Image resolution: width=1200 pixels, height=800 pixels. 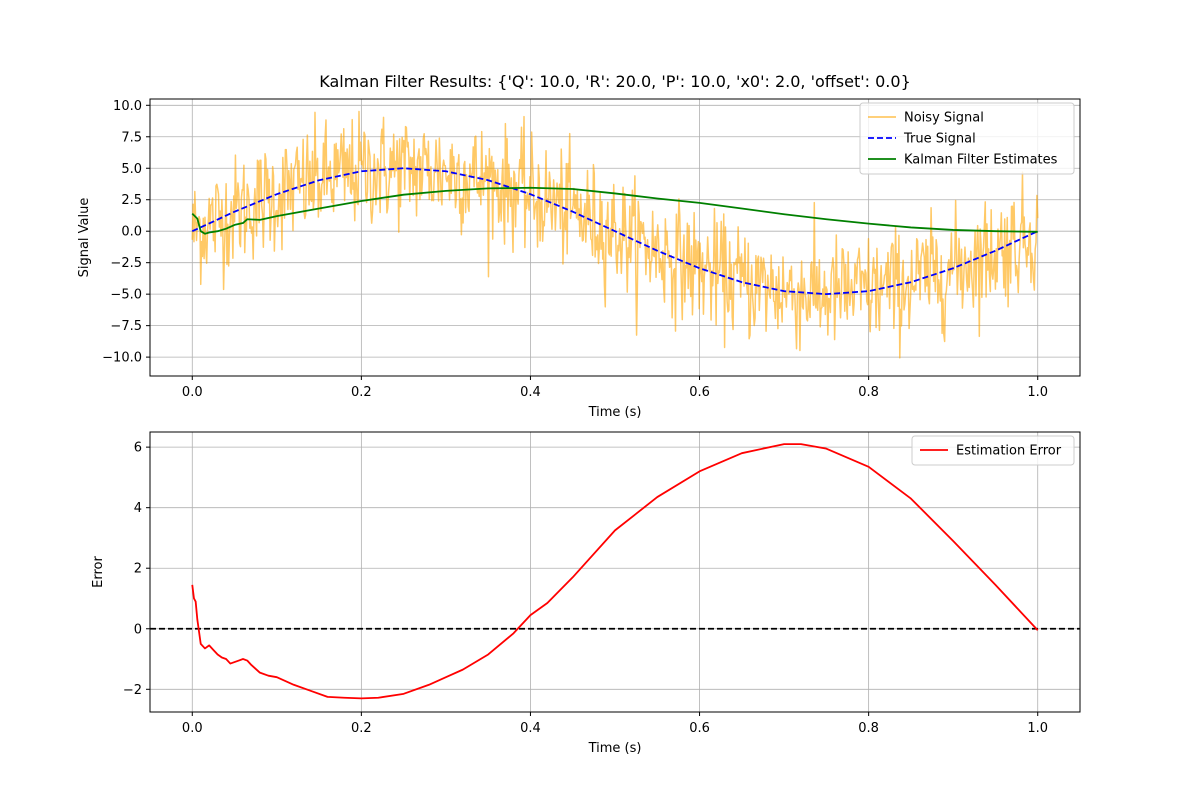 I want to click on top-x-tick-label: 0.8, so click(x=868, y=392).